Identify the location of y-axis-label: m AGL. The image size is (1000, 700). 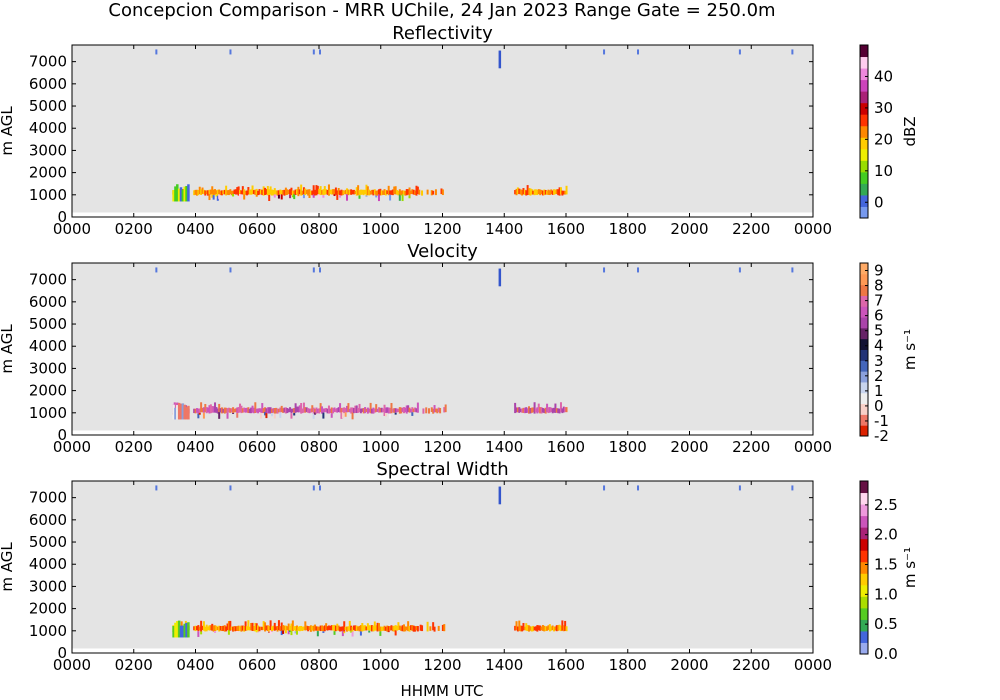
(8, 349).